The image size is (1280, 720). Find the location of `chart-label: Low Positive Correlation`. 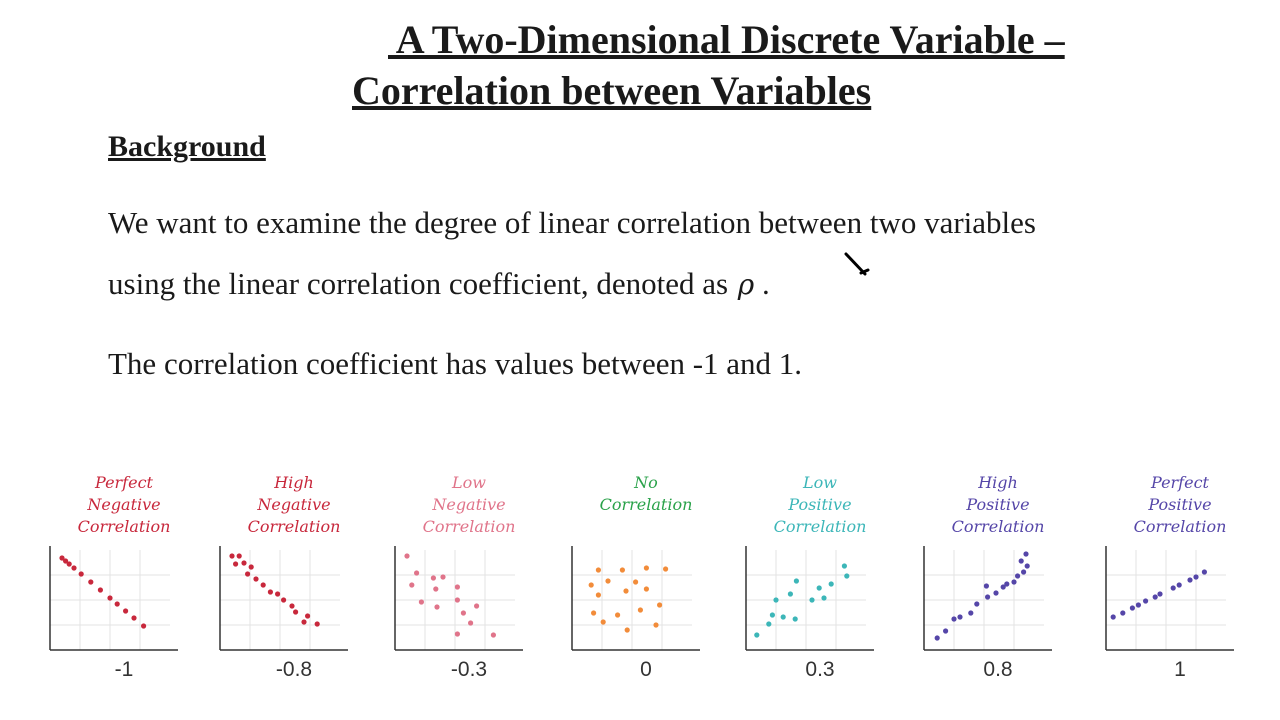

chart-label: Low Positive Correlation is located at coordinates (820, 505).